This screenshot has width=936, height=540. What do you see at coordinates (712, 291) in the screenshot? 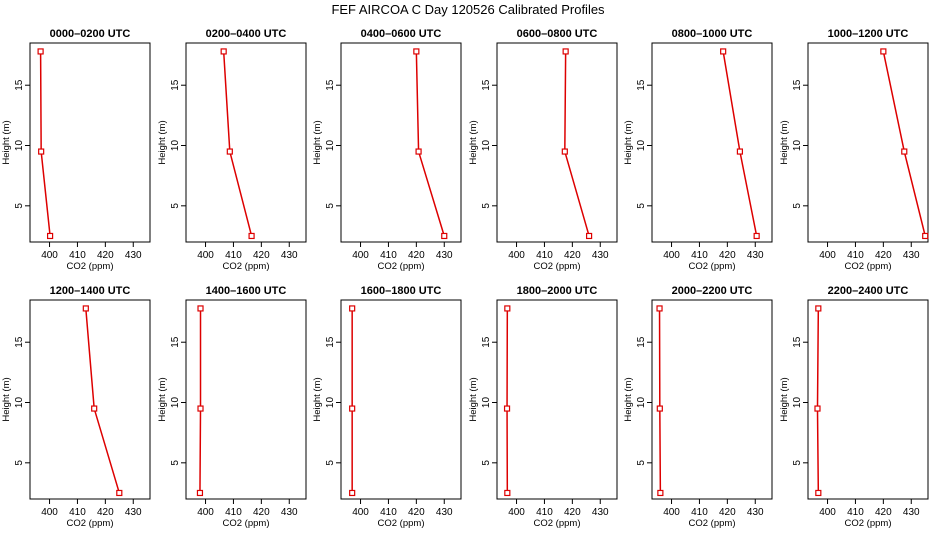
I see `panel-title: 2000–2200 UTC` at bounding box center [712, 291].